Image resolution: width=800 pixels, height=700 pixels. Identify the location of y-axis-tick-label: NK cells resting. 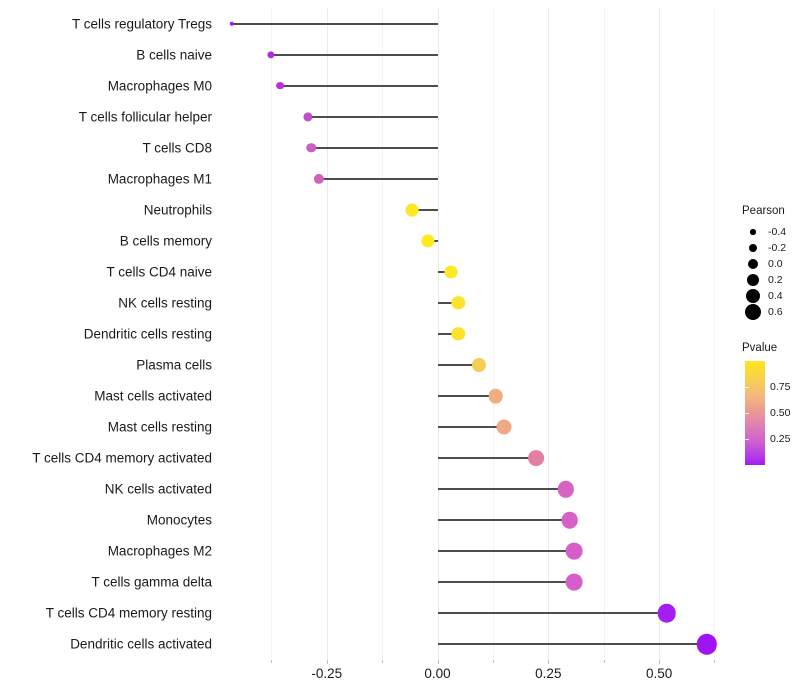
(165, 303).